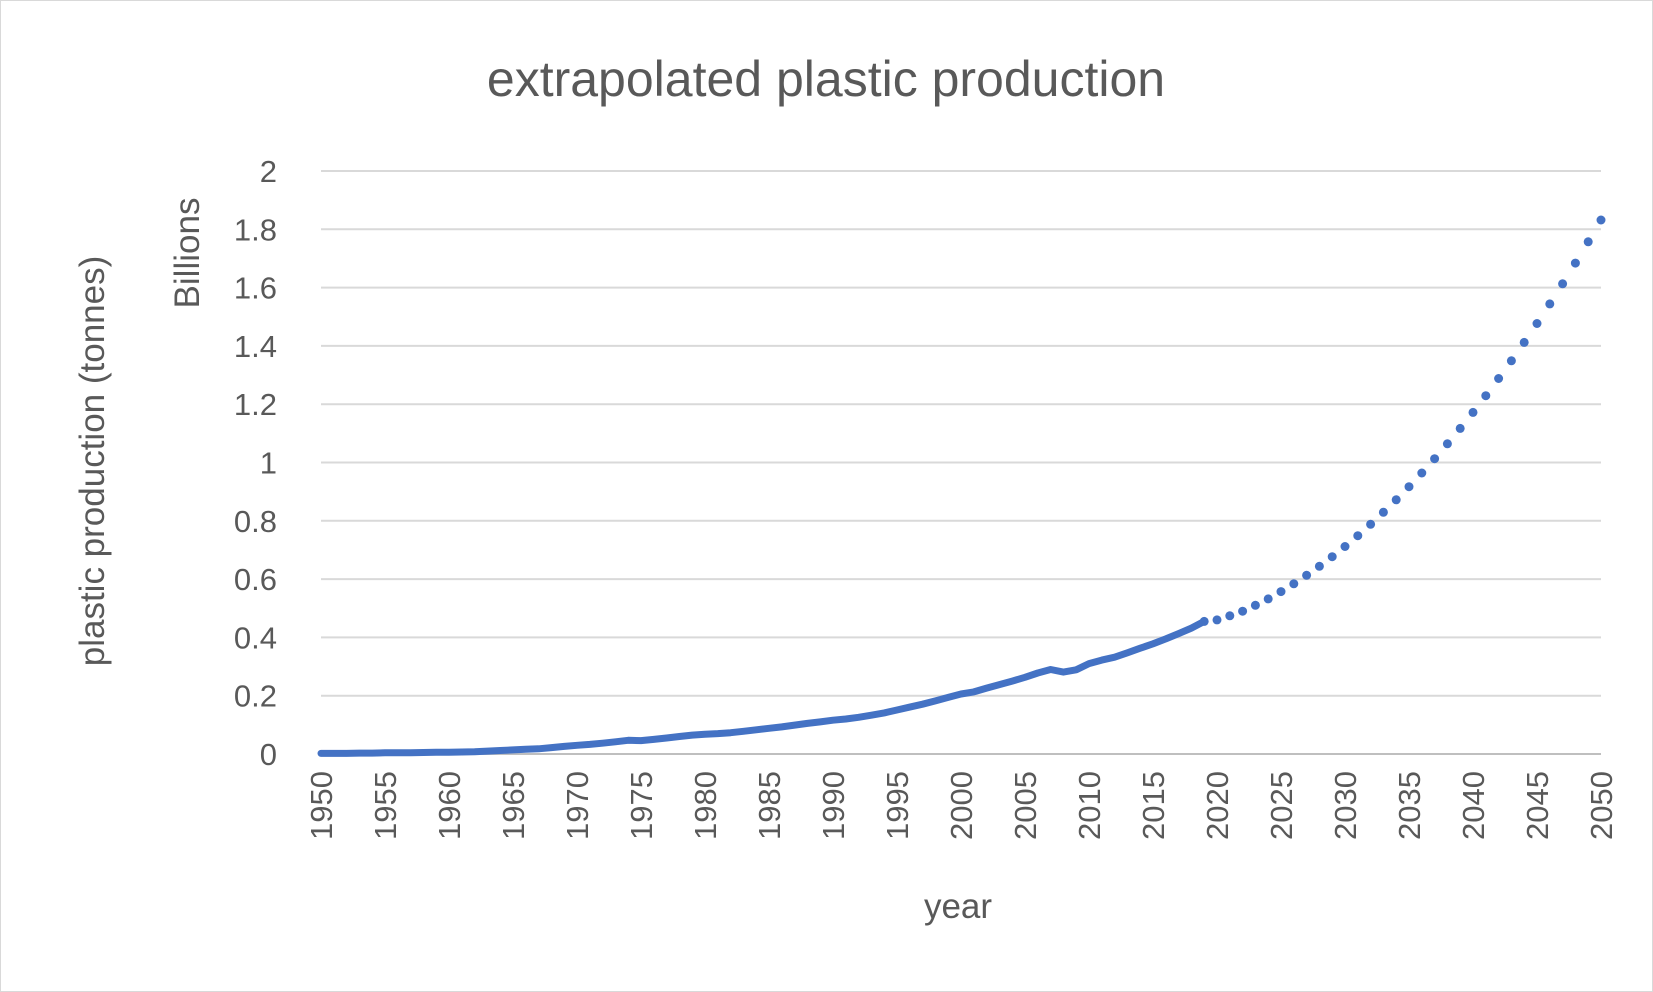 The image size is (1653, 992). What do you see at coordinates (513, 805) in the screenshot?
I see `x-tick-label: 1965` at bounding box center [513, 805].